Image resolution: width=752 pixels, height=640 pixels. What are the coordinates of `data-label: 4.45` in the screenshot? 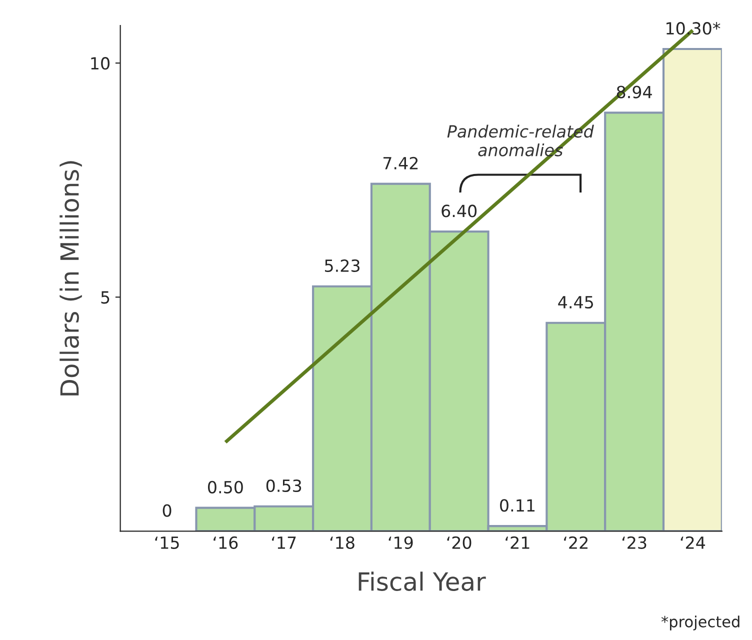 It's located at (575, 302).